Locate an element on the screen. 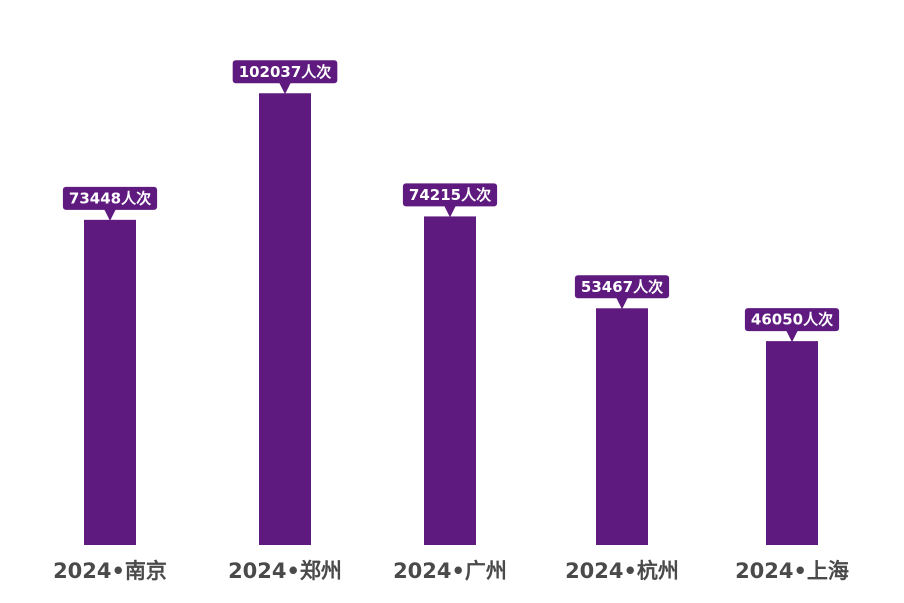 This screenshot has height=603, width=904. data-label: 74215人次 is located at coordinates (450, 200).